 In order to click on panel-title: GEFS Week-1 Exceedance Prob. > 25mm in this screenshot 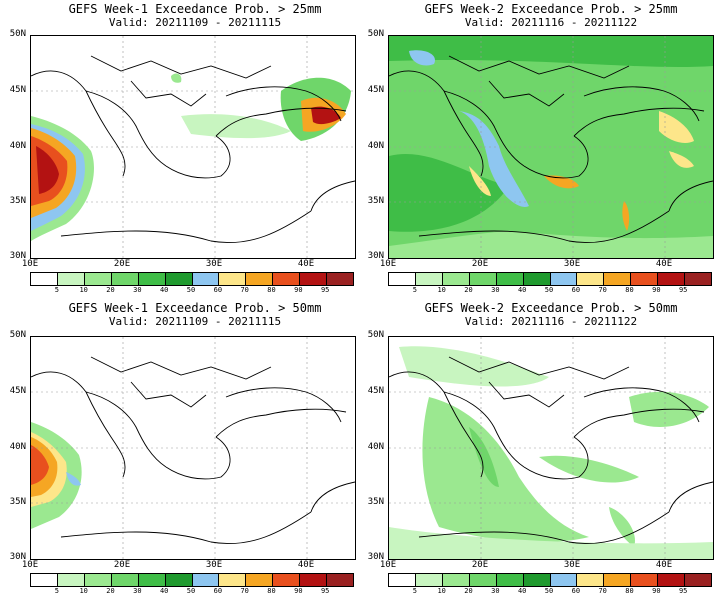, I will do `click(195, 9)`.